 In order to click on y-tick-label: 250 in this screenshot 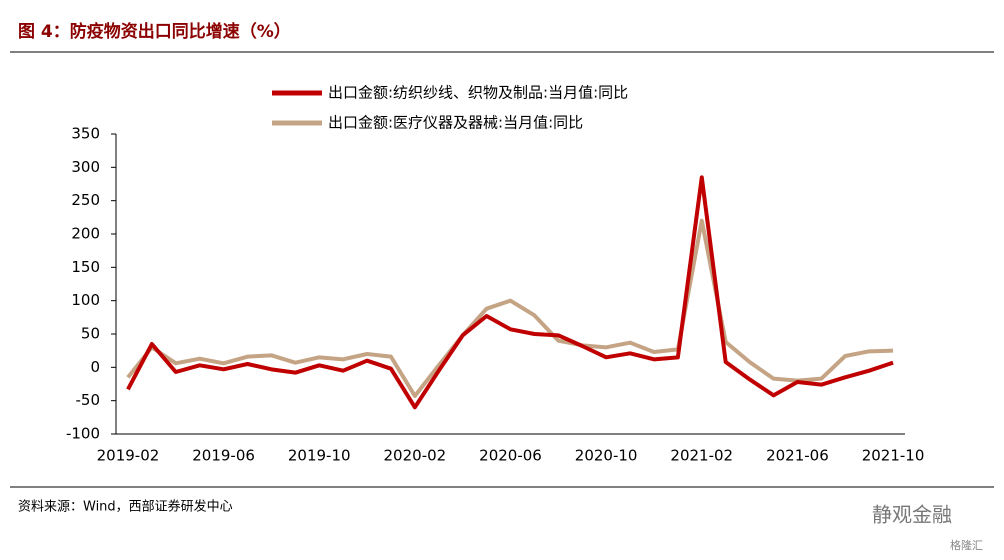, I will do `click(85, 200)`.